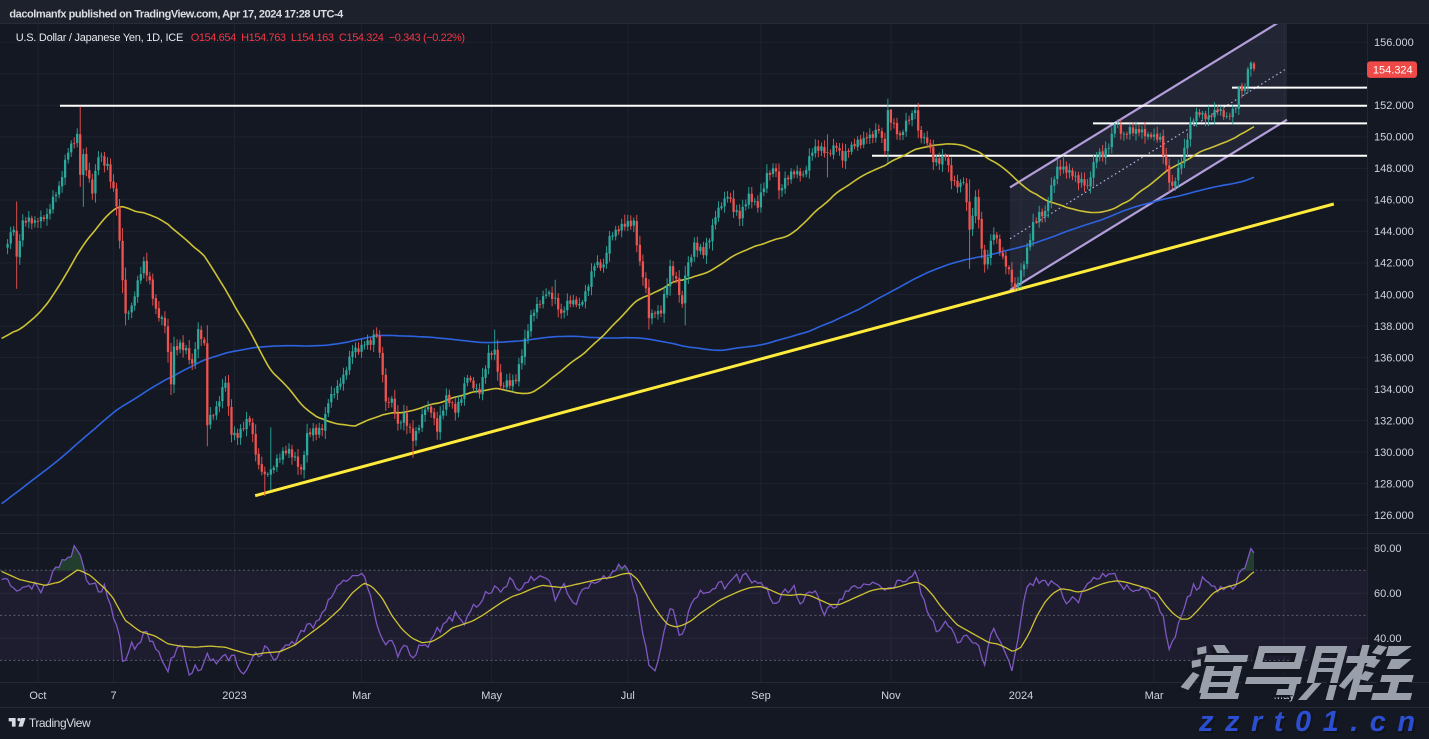 Image resolution: width=1429 pixels, height=739 pixels. Describe the element at coordinates (113, 696) in the screenshot. I see `svg-text: 7` at that location.